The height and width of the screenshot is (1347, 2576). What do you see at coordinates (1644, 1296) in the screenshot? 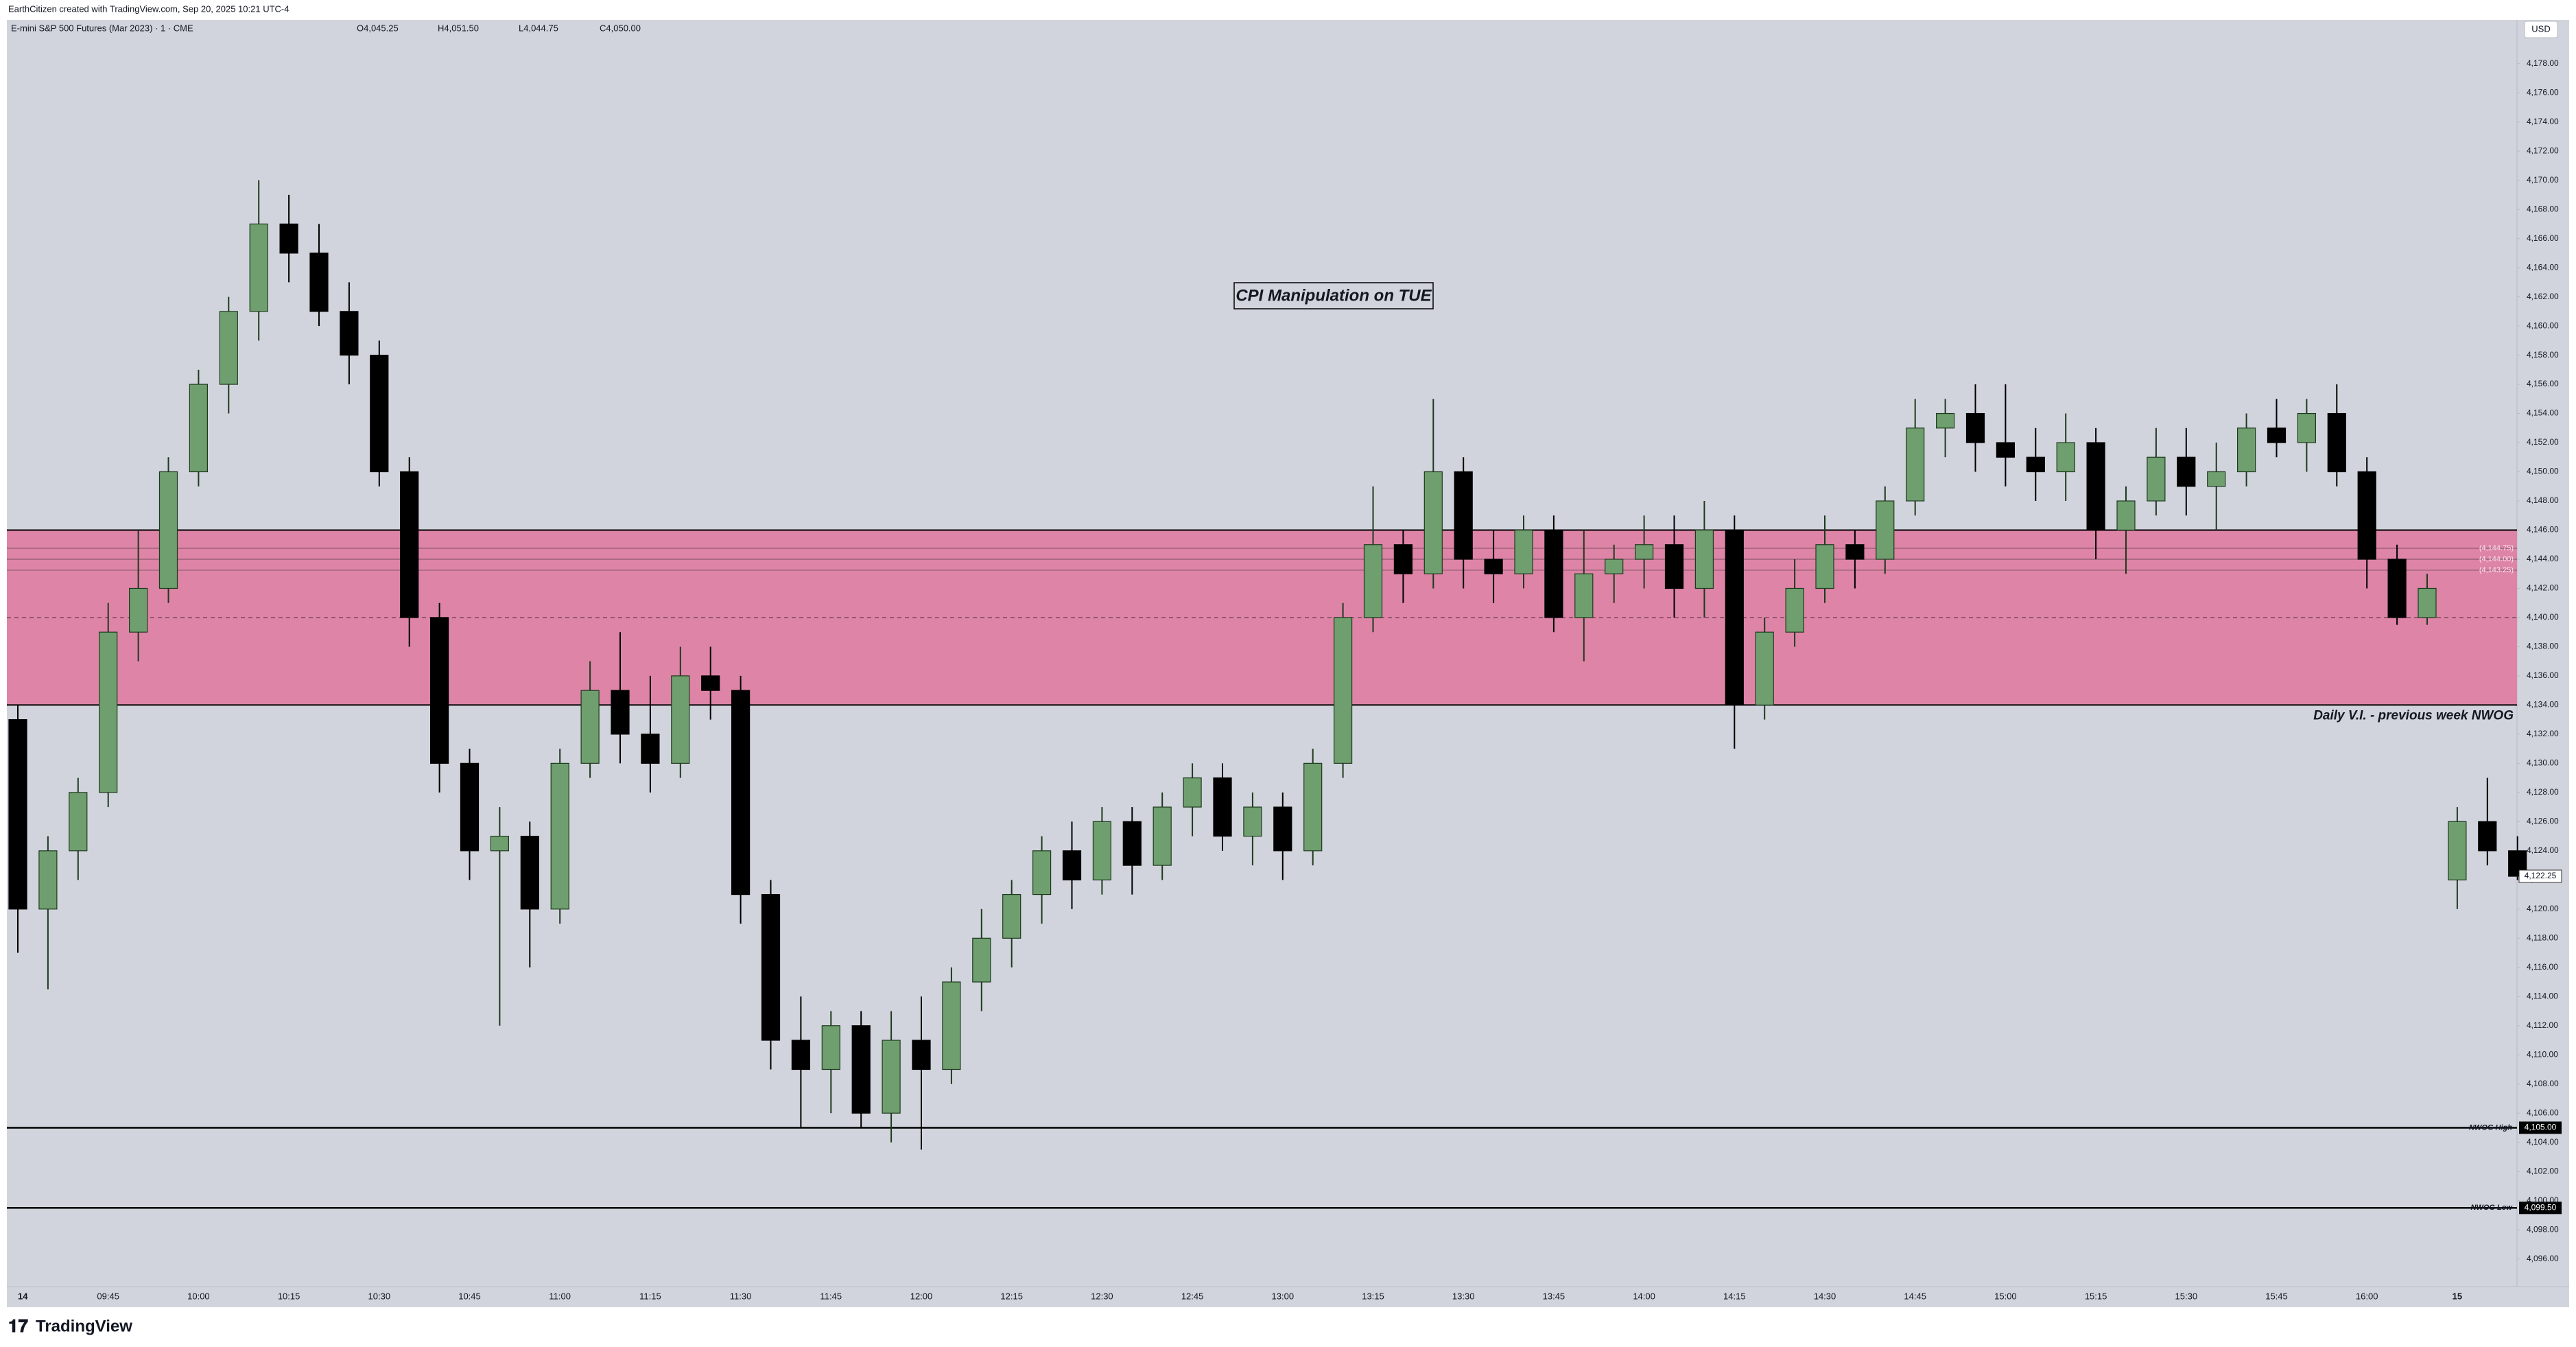
I see `x-tick-label: 14:00` at bounding box center [1644, 1296].